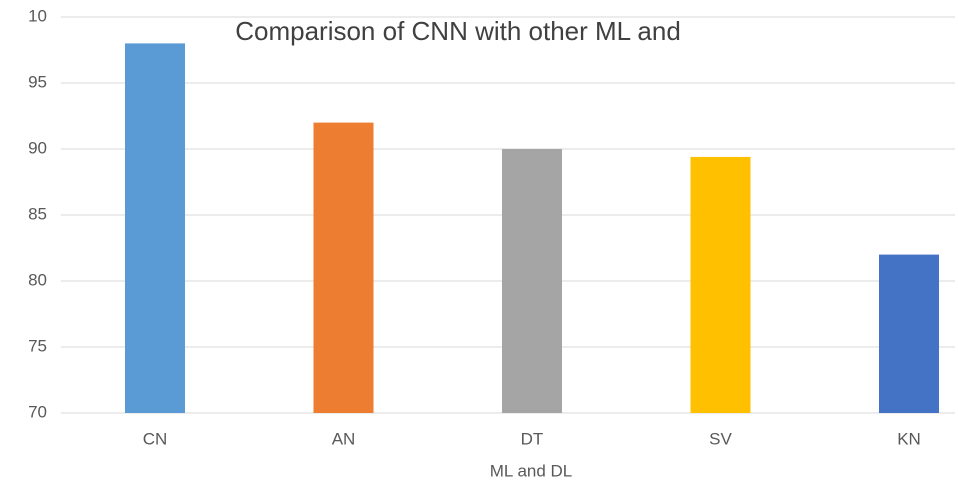 The height and width of the screenshot is (486, 958). What do you see at coordinates (531, 470) in the screenshot?
I see `x-axis-title: ML and DL` at bounding box center [531, 470].